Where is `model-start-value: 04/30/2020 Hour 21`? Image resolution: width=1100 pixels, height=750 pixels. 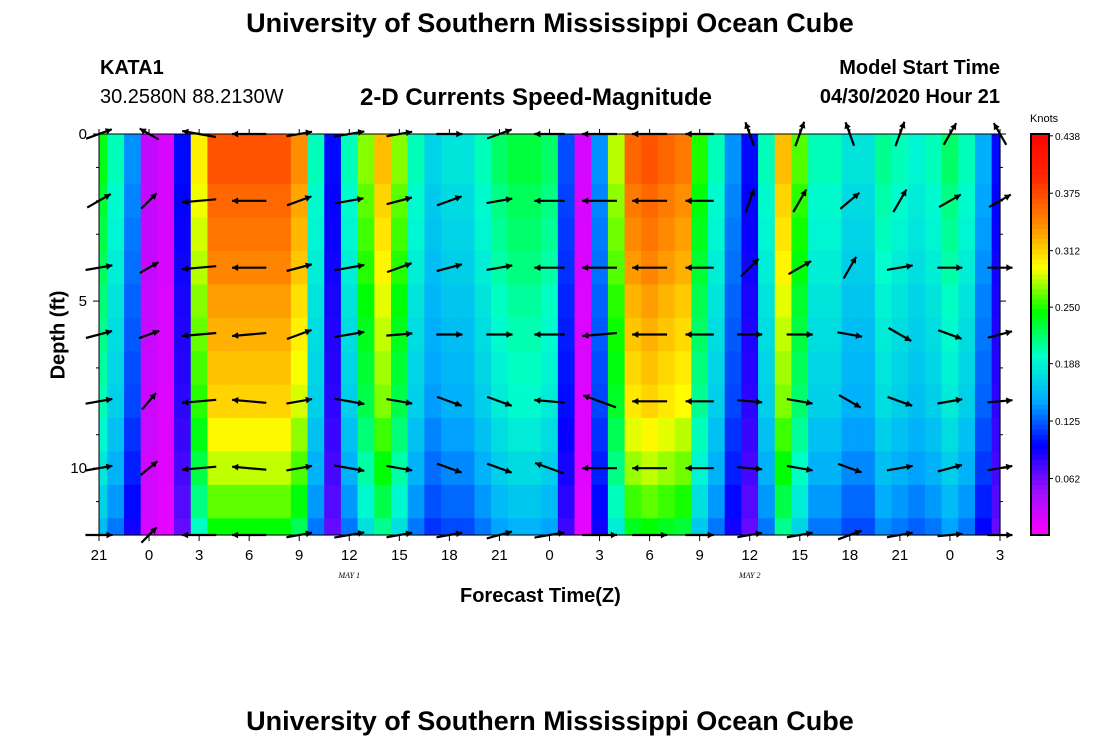 model-start-value: 04/30/2020 Hour 21 is located at coordinates (909, 97).